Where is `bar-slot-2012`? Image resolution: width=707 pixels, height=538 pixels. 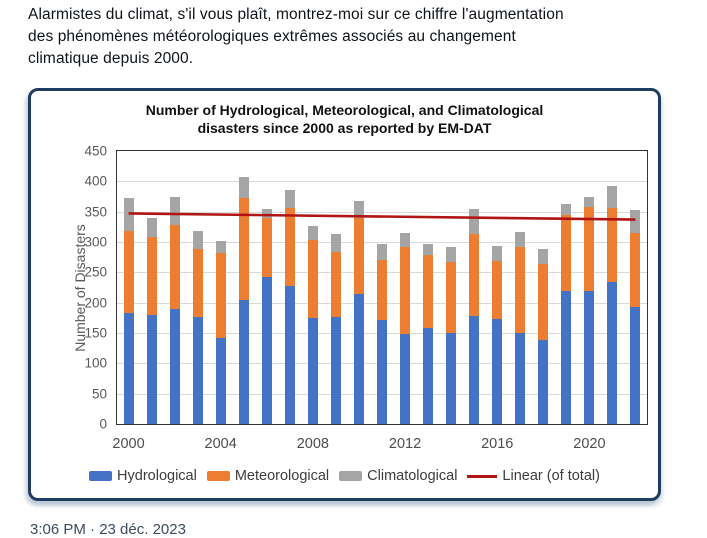 bar-slot-2012 is located at coordinates (405, 287).